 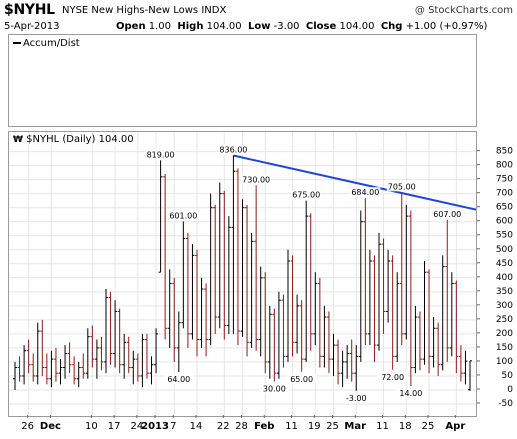 What do you see at coordinates (274, 389) in the screenshot?
I see `annotation-label: 30.00` at bounding box center [274, 389].